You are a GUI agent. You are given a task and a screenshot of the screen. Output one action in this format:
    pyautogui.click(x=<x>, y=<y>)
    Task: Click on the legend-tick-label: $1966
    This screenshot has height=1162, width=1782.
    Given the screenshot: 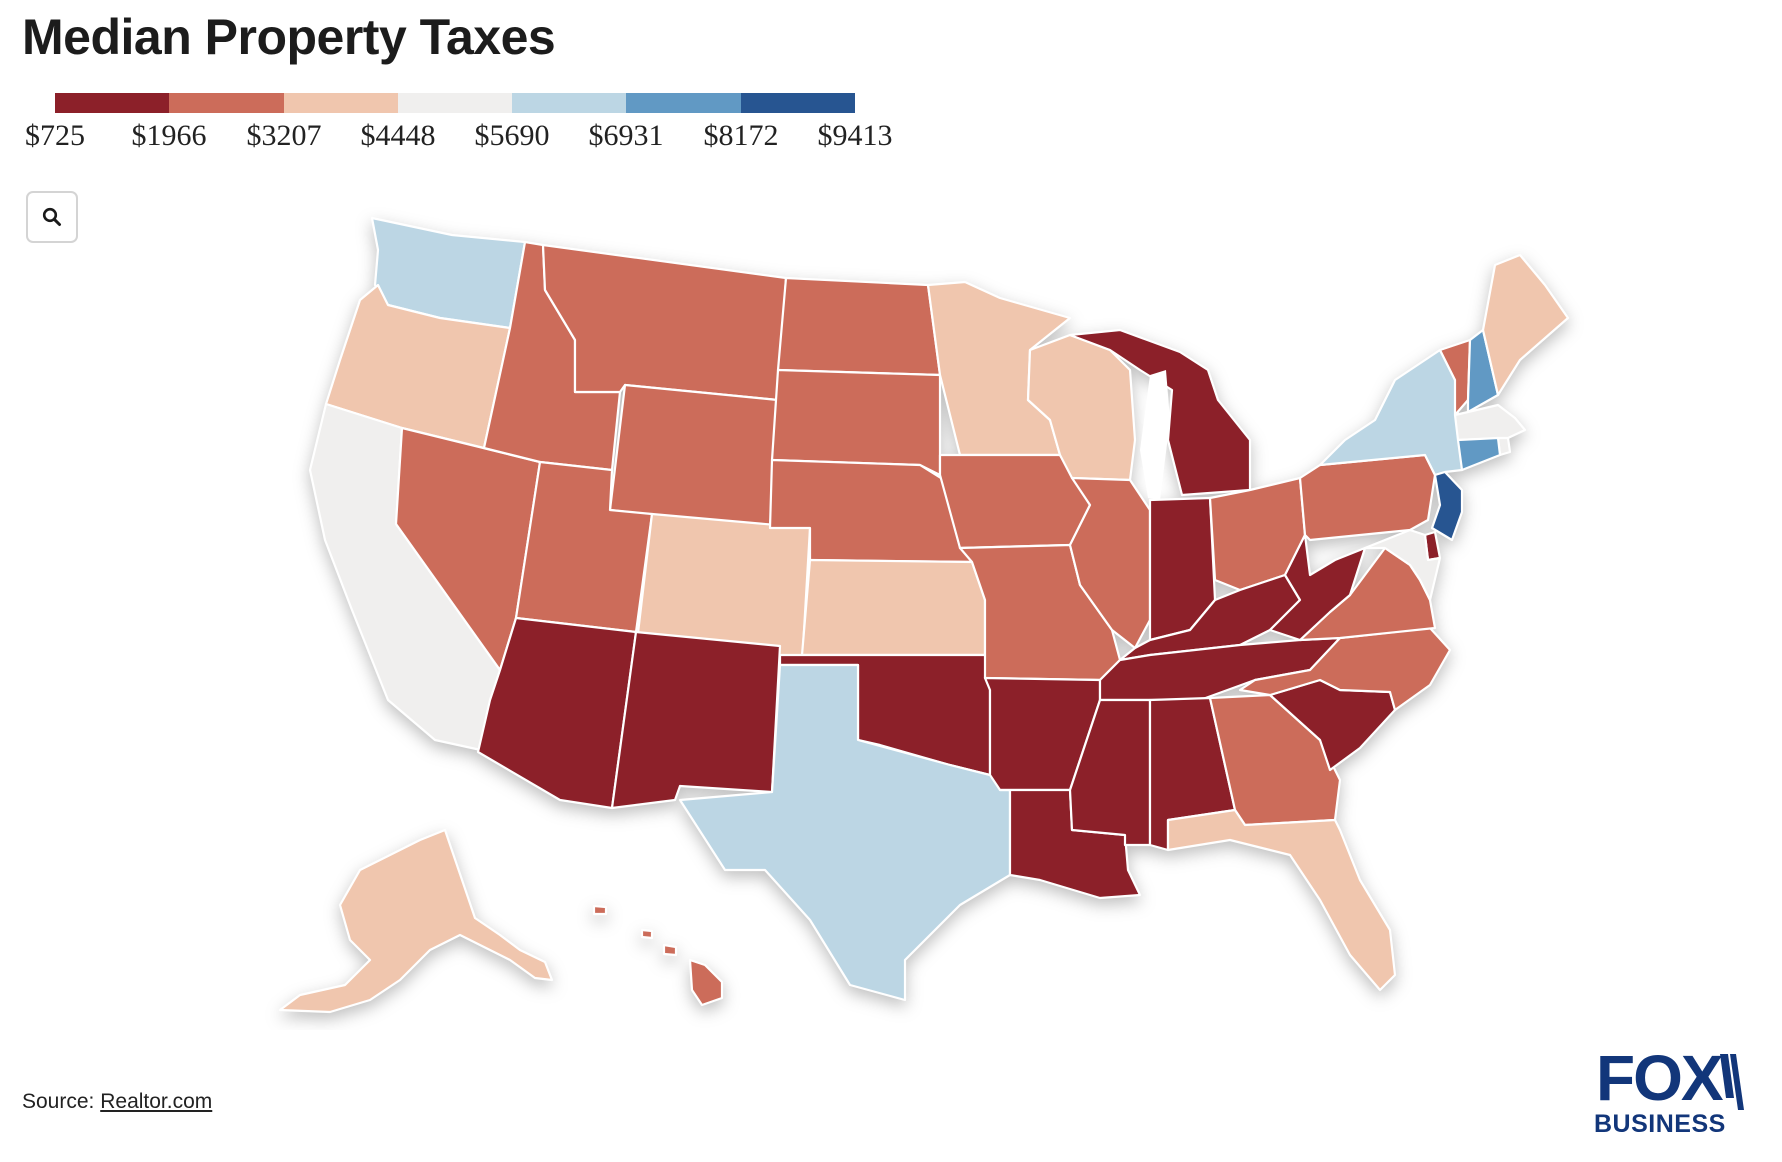 What is the action you would take?
    pyautogui.click(x=169, y=135)
    